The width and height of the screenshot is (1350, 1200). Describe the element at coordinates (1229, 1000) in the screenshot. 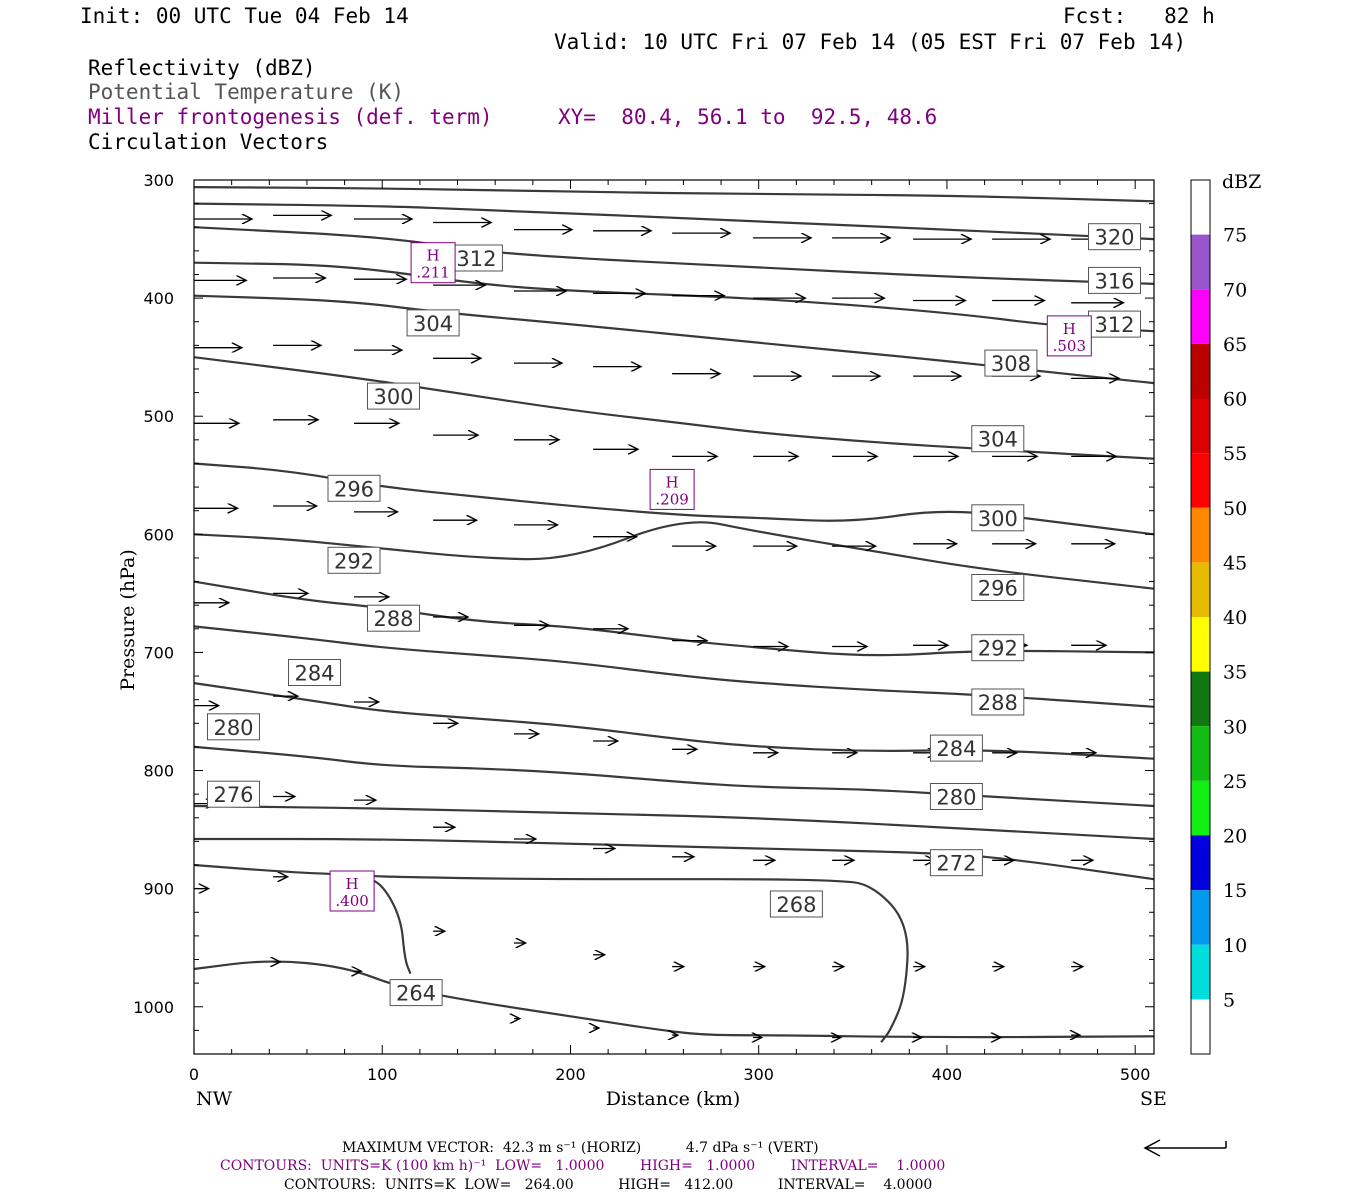

I see `colorbar-label: 5` at that location.